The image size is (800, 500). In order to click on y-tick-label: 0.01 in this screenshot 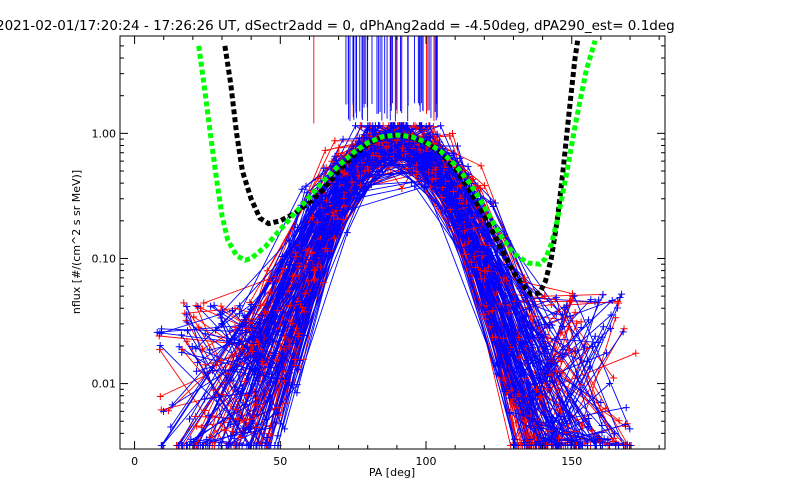, I will do `click(104, 384)`.